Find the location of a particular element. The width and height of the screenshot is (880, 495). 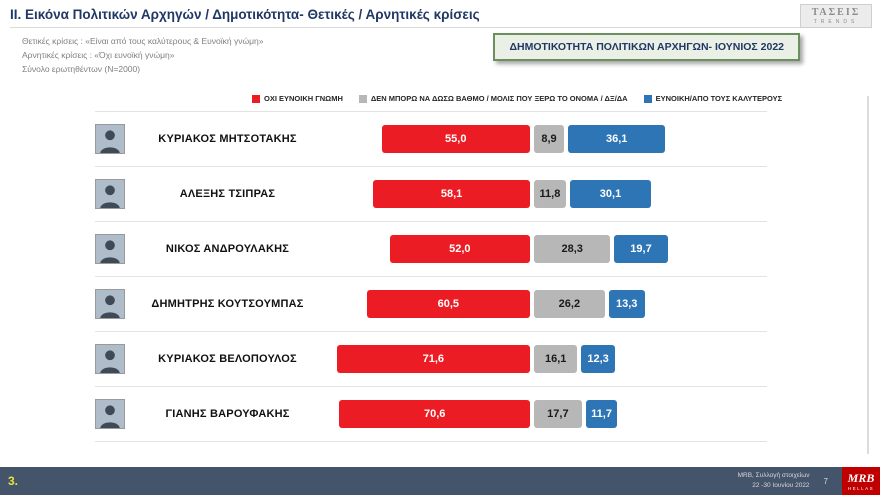

mrb-logo: MRB HELLAS is located at coordinates (861, 481).